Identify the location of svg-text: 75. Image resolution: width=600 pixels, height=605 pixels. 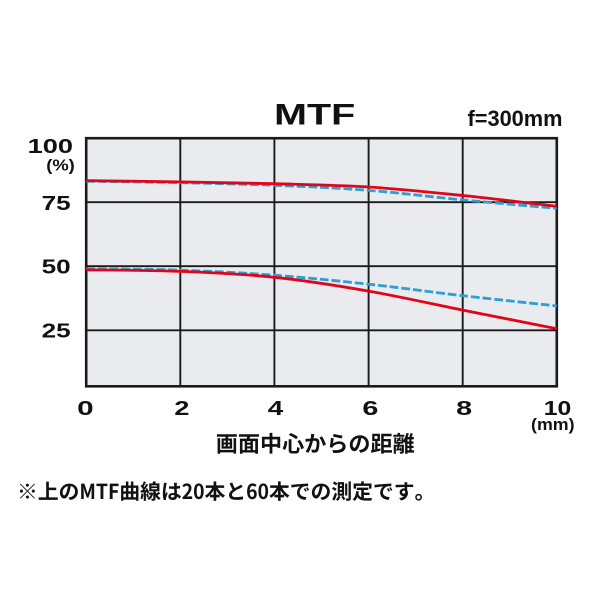
(56, 204).